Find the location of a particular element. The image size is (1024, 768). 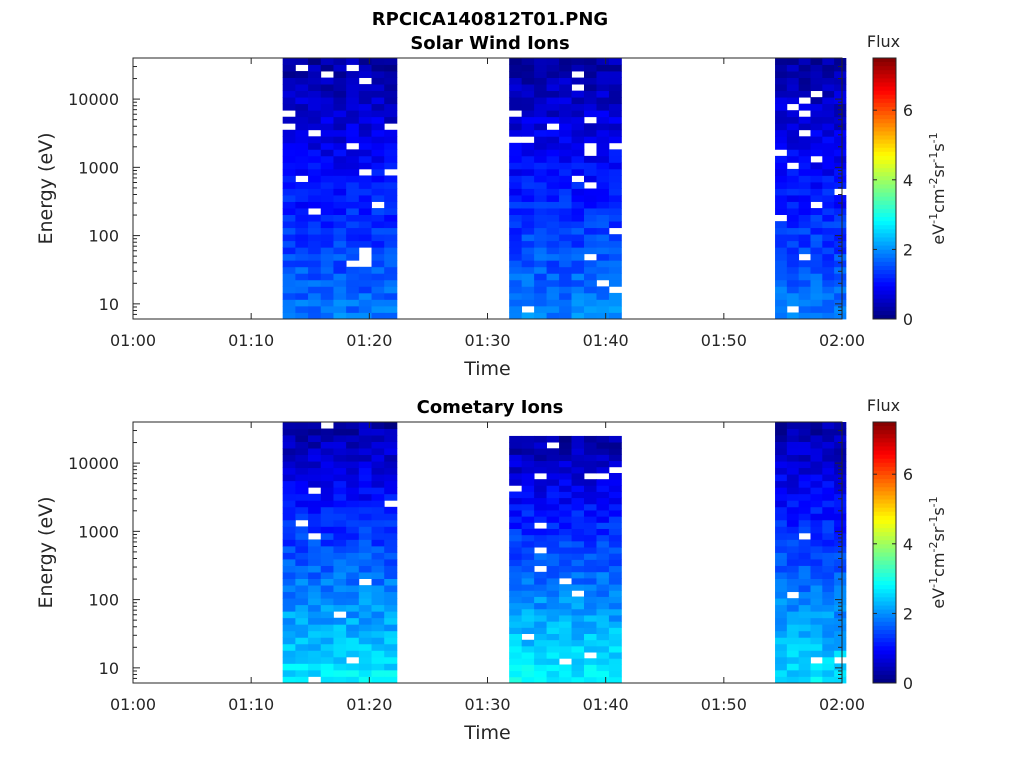

x-tick-label: 01:10 is located at coordinates (251, 704).